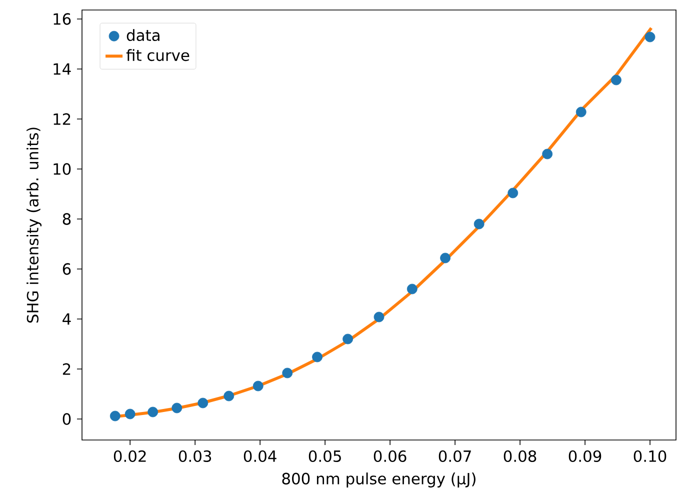  What do you see at coordinates (66, 369) in the screenshot?
I see `y-tick-label: 2` at bounding box center [66, 369].